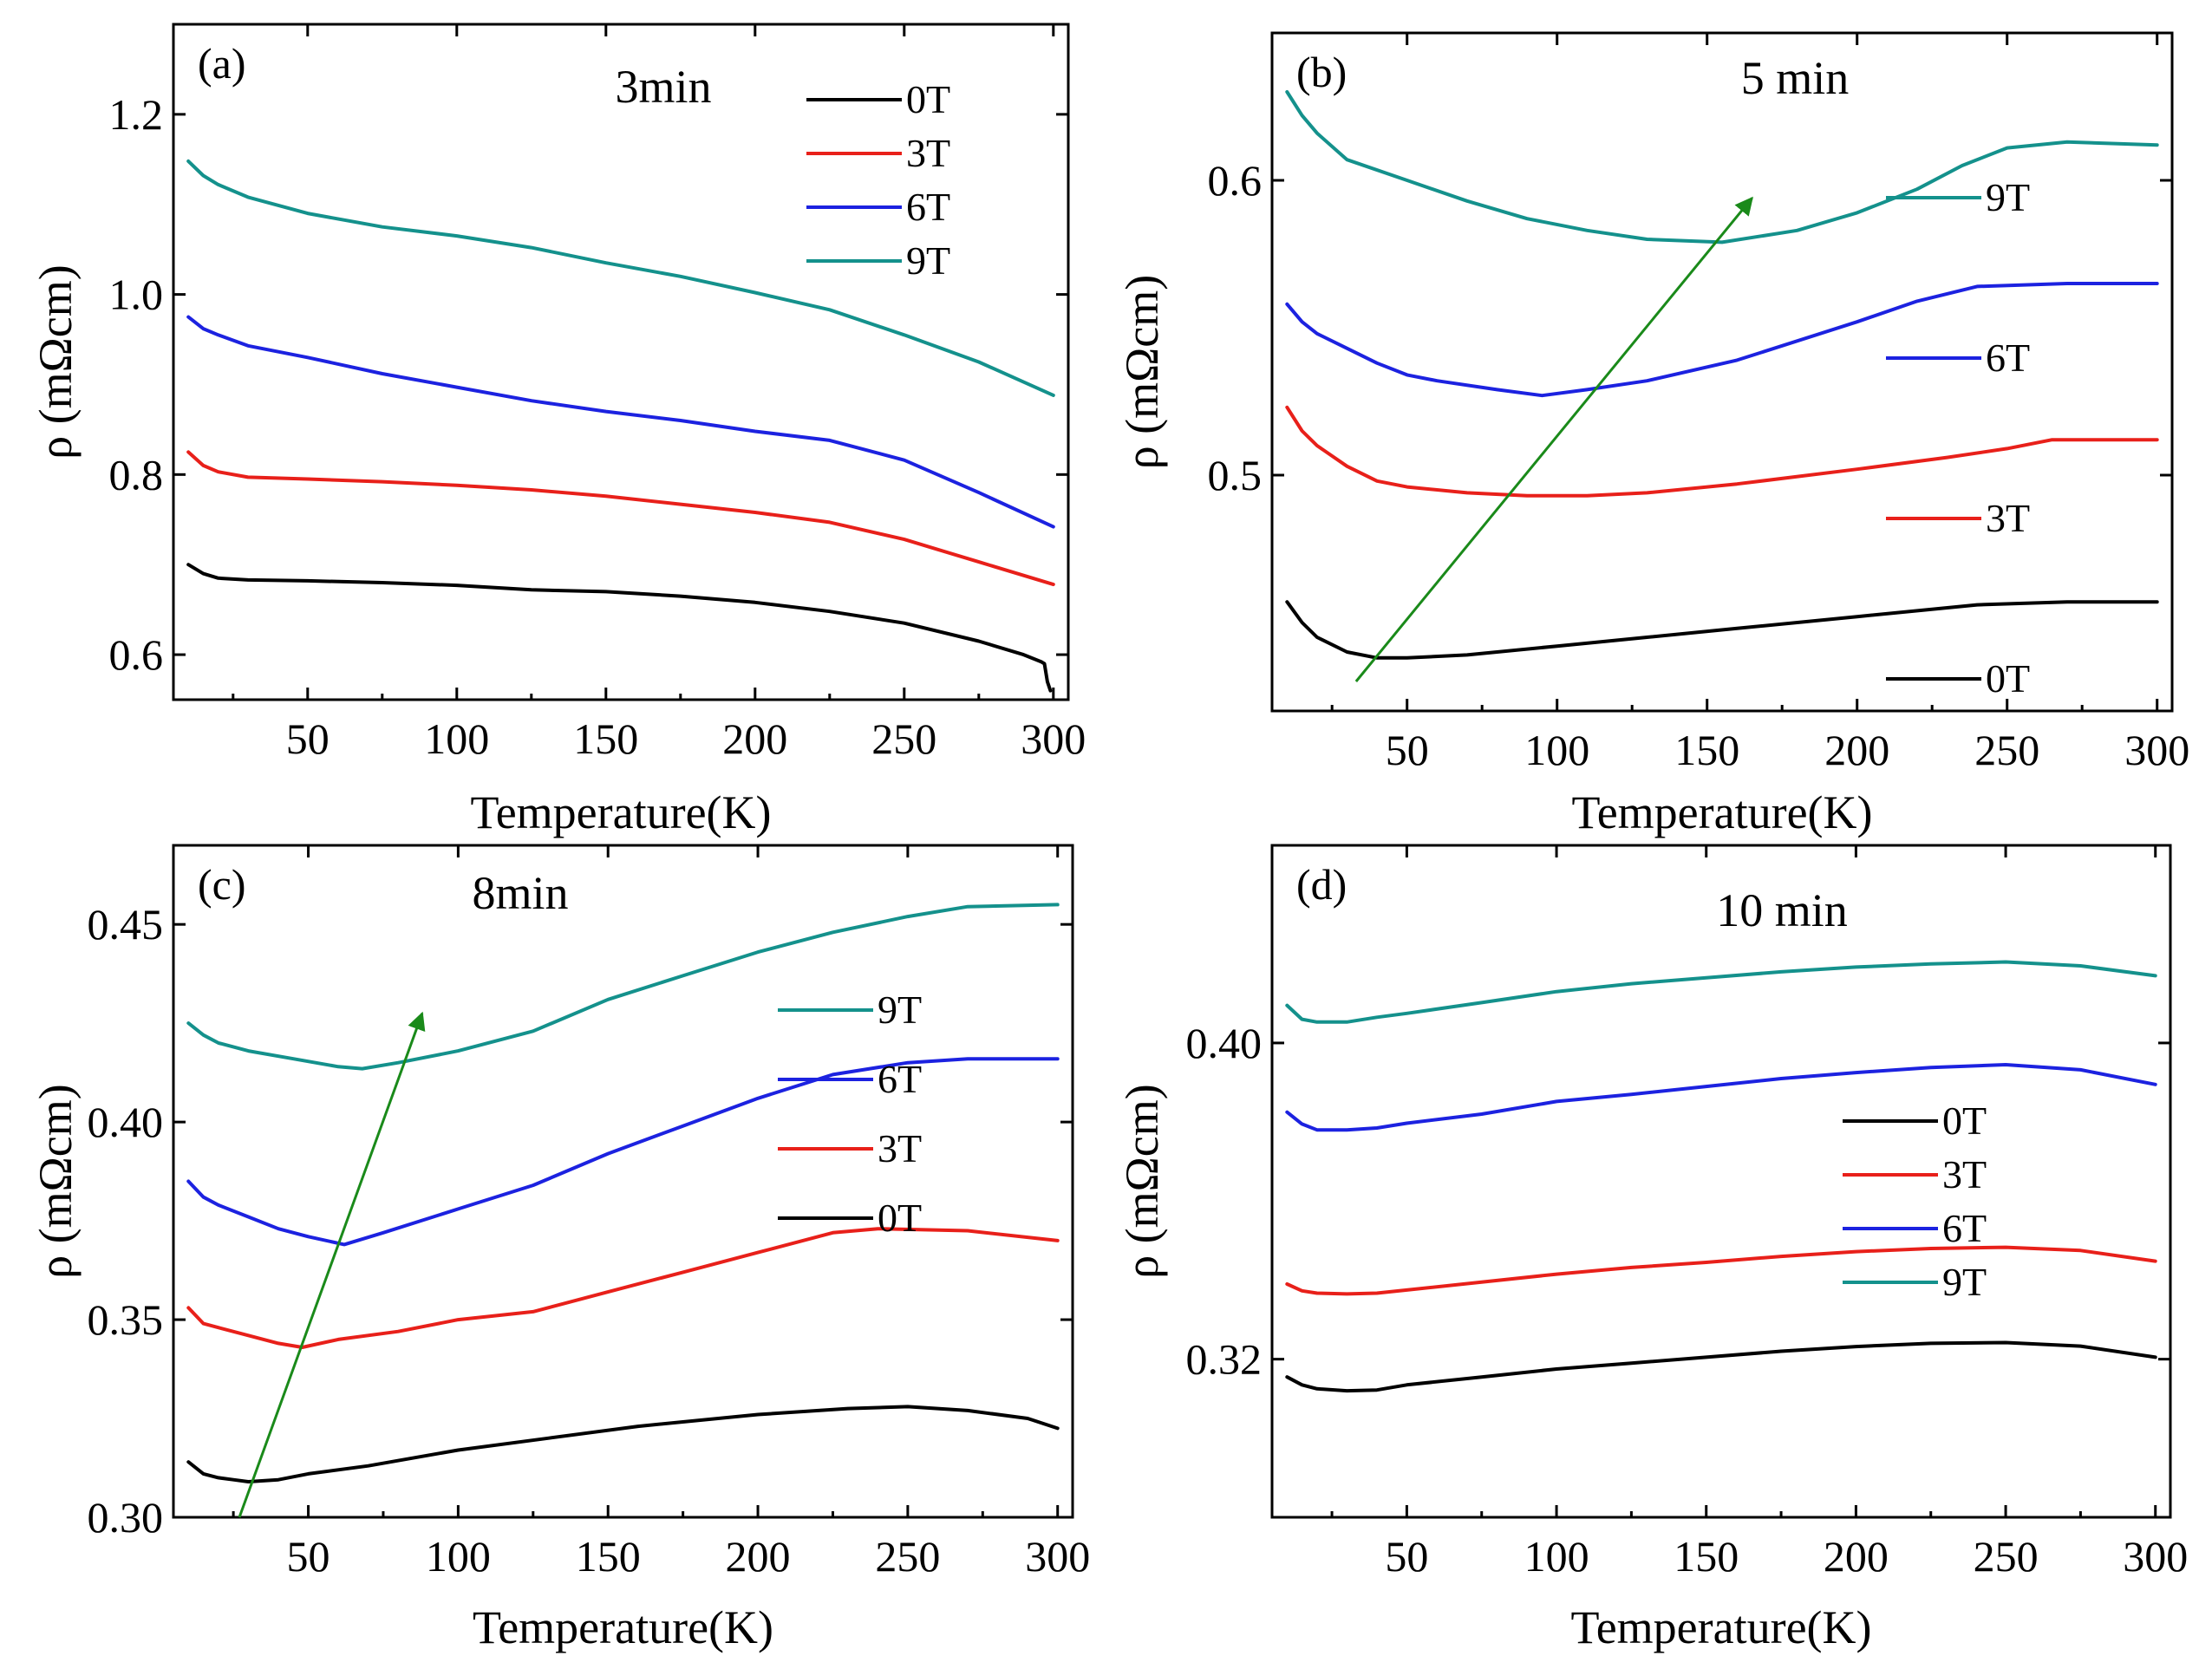 The image size is (2212, 1669). What do you see at coordinates (136, 295) in the screenshot?
I see `y-tick-label: 1.0` at bounding box center [136, 295].